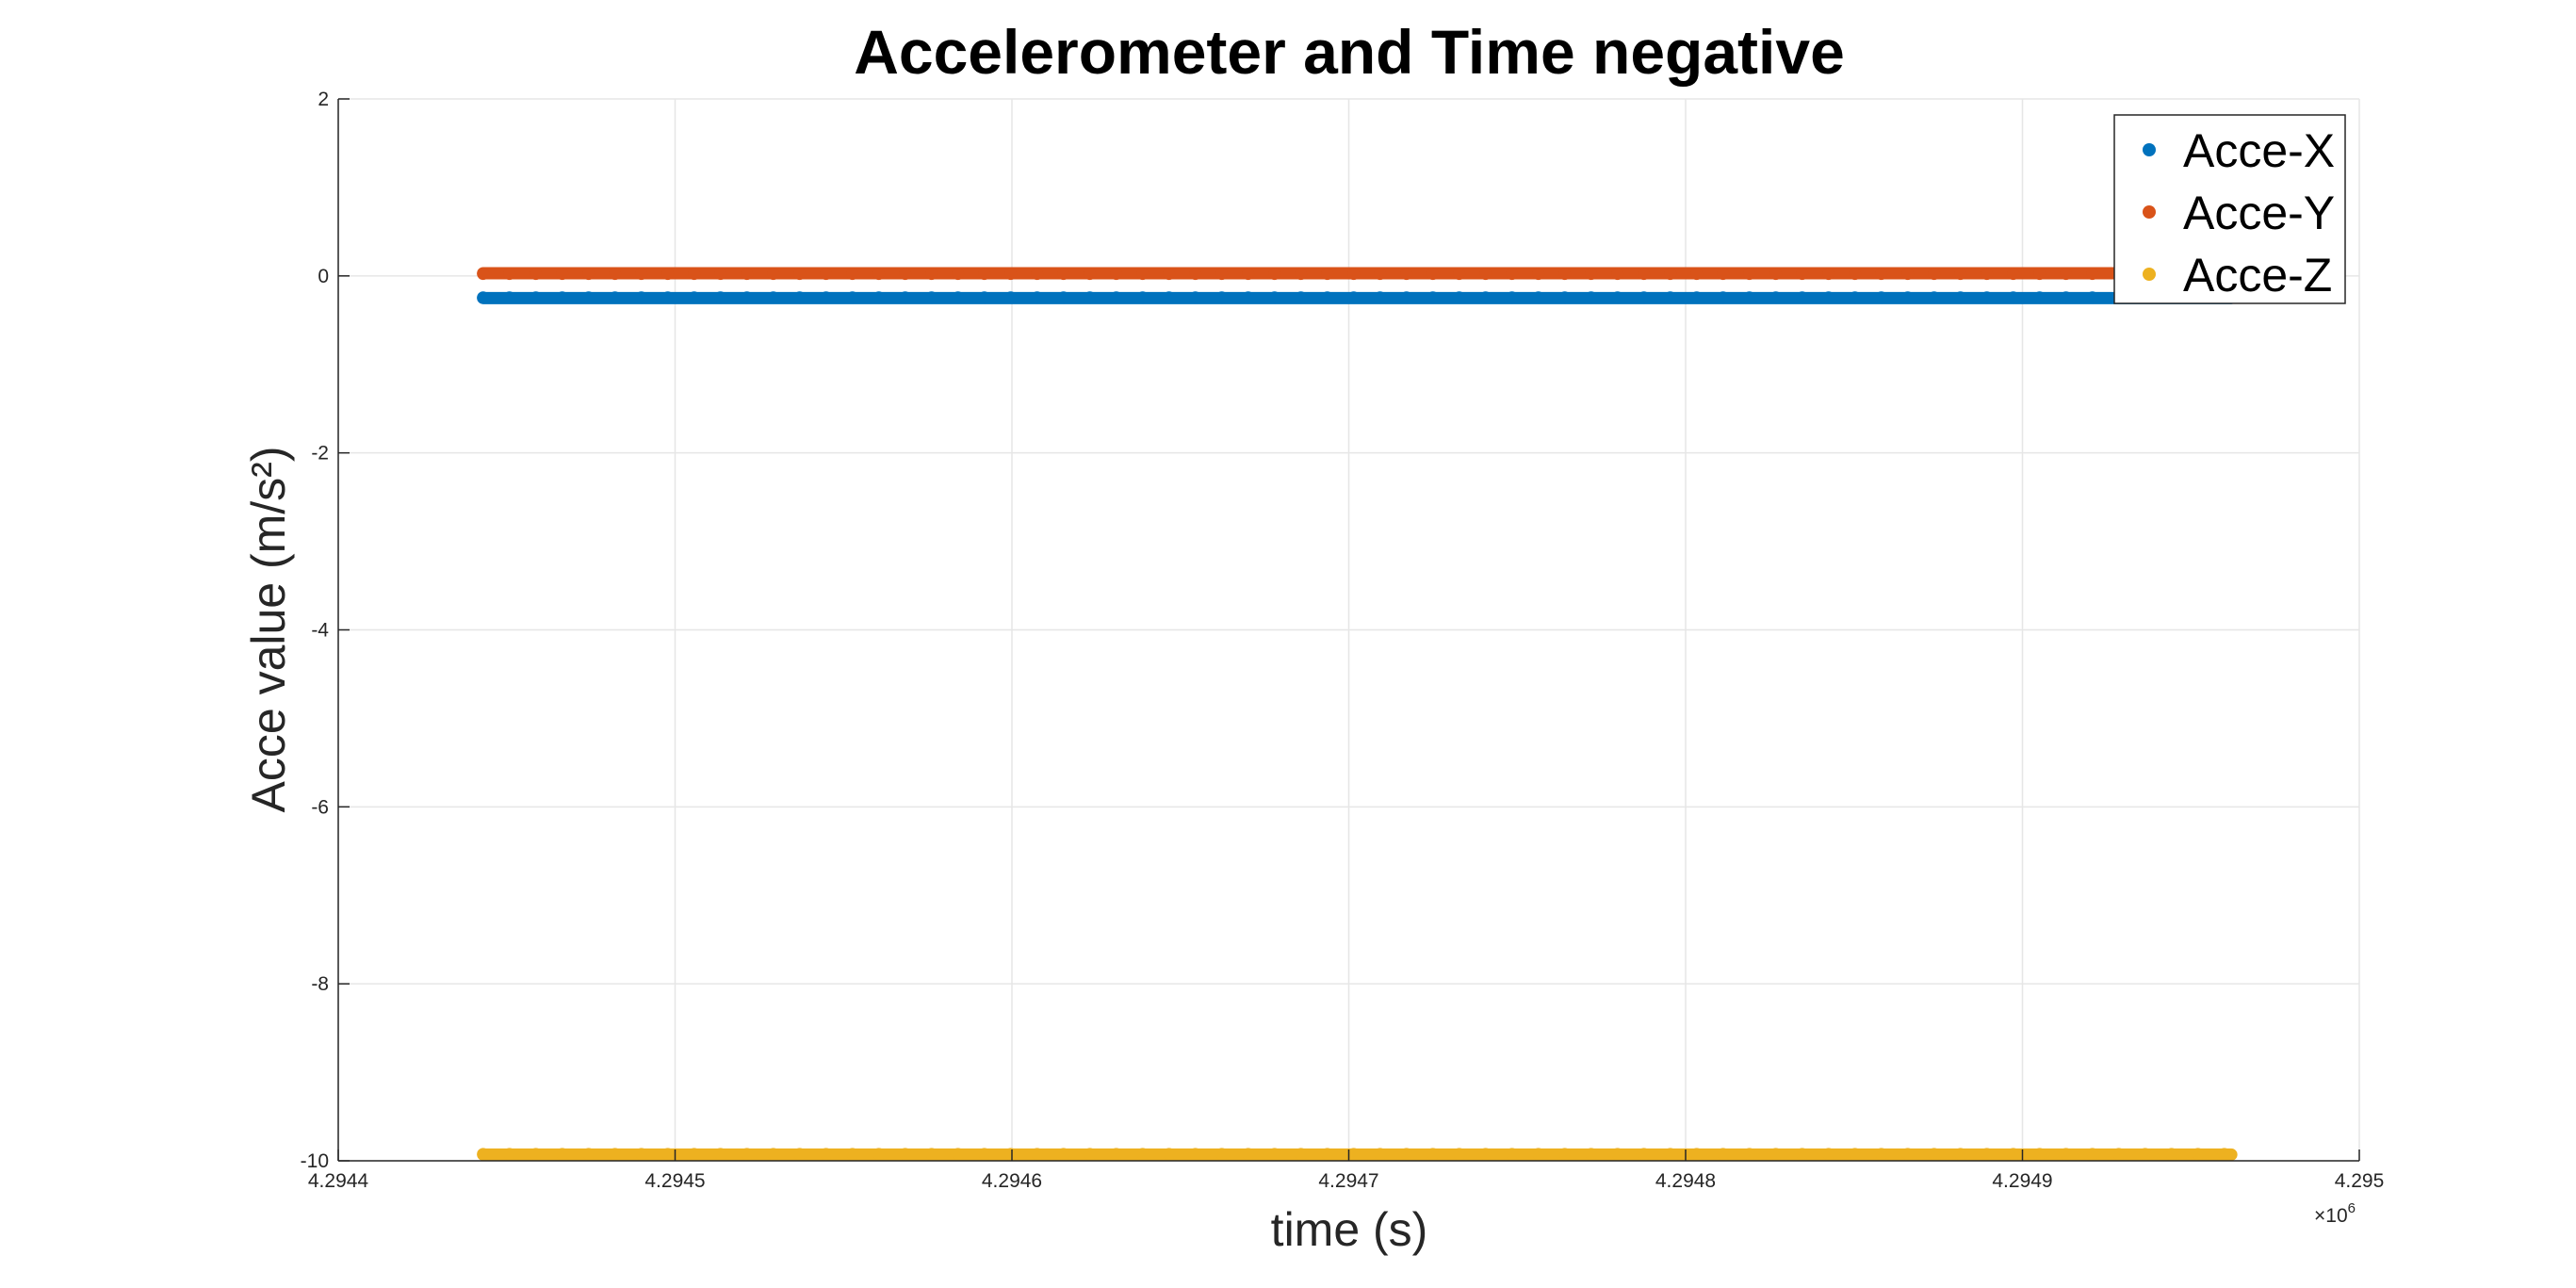 The image size is (2576, 1288). What do you see at coordinates (338, 1181) in the screenshot?
I see `x-tick-label: 4.2944` at bounding box center [338, 1181].